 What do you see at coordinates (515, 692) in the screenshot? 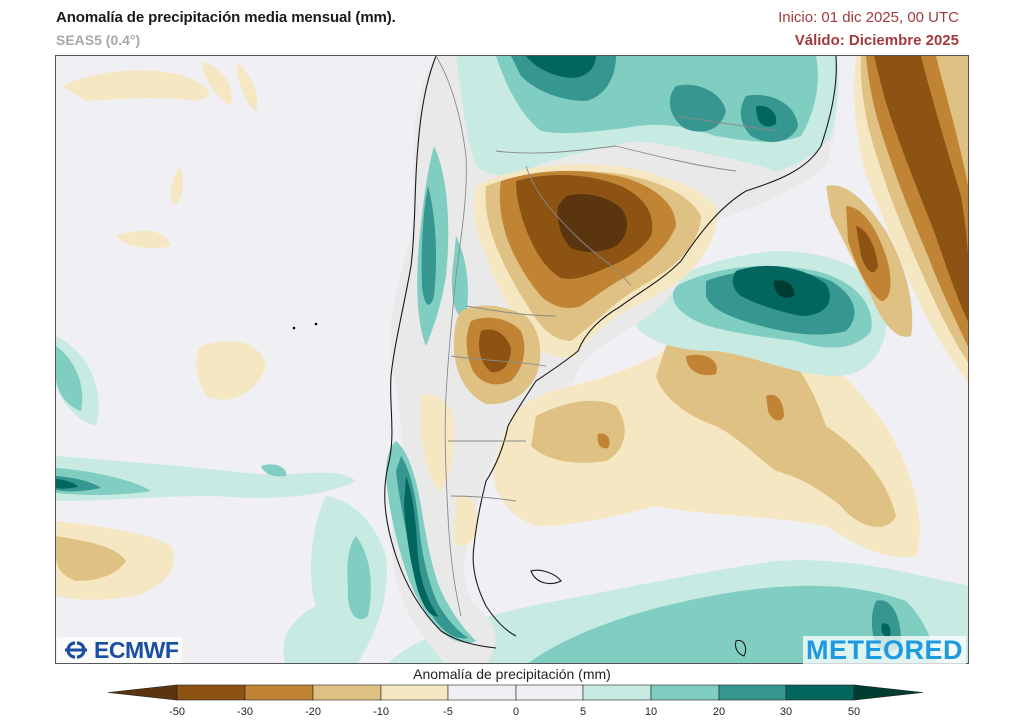
I see `colorbar` at bounding box center [515, 692].